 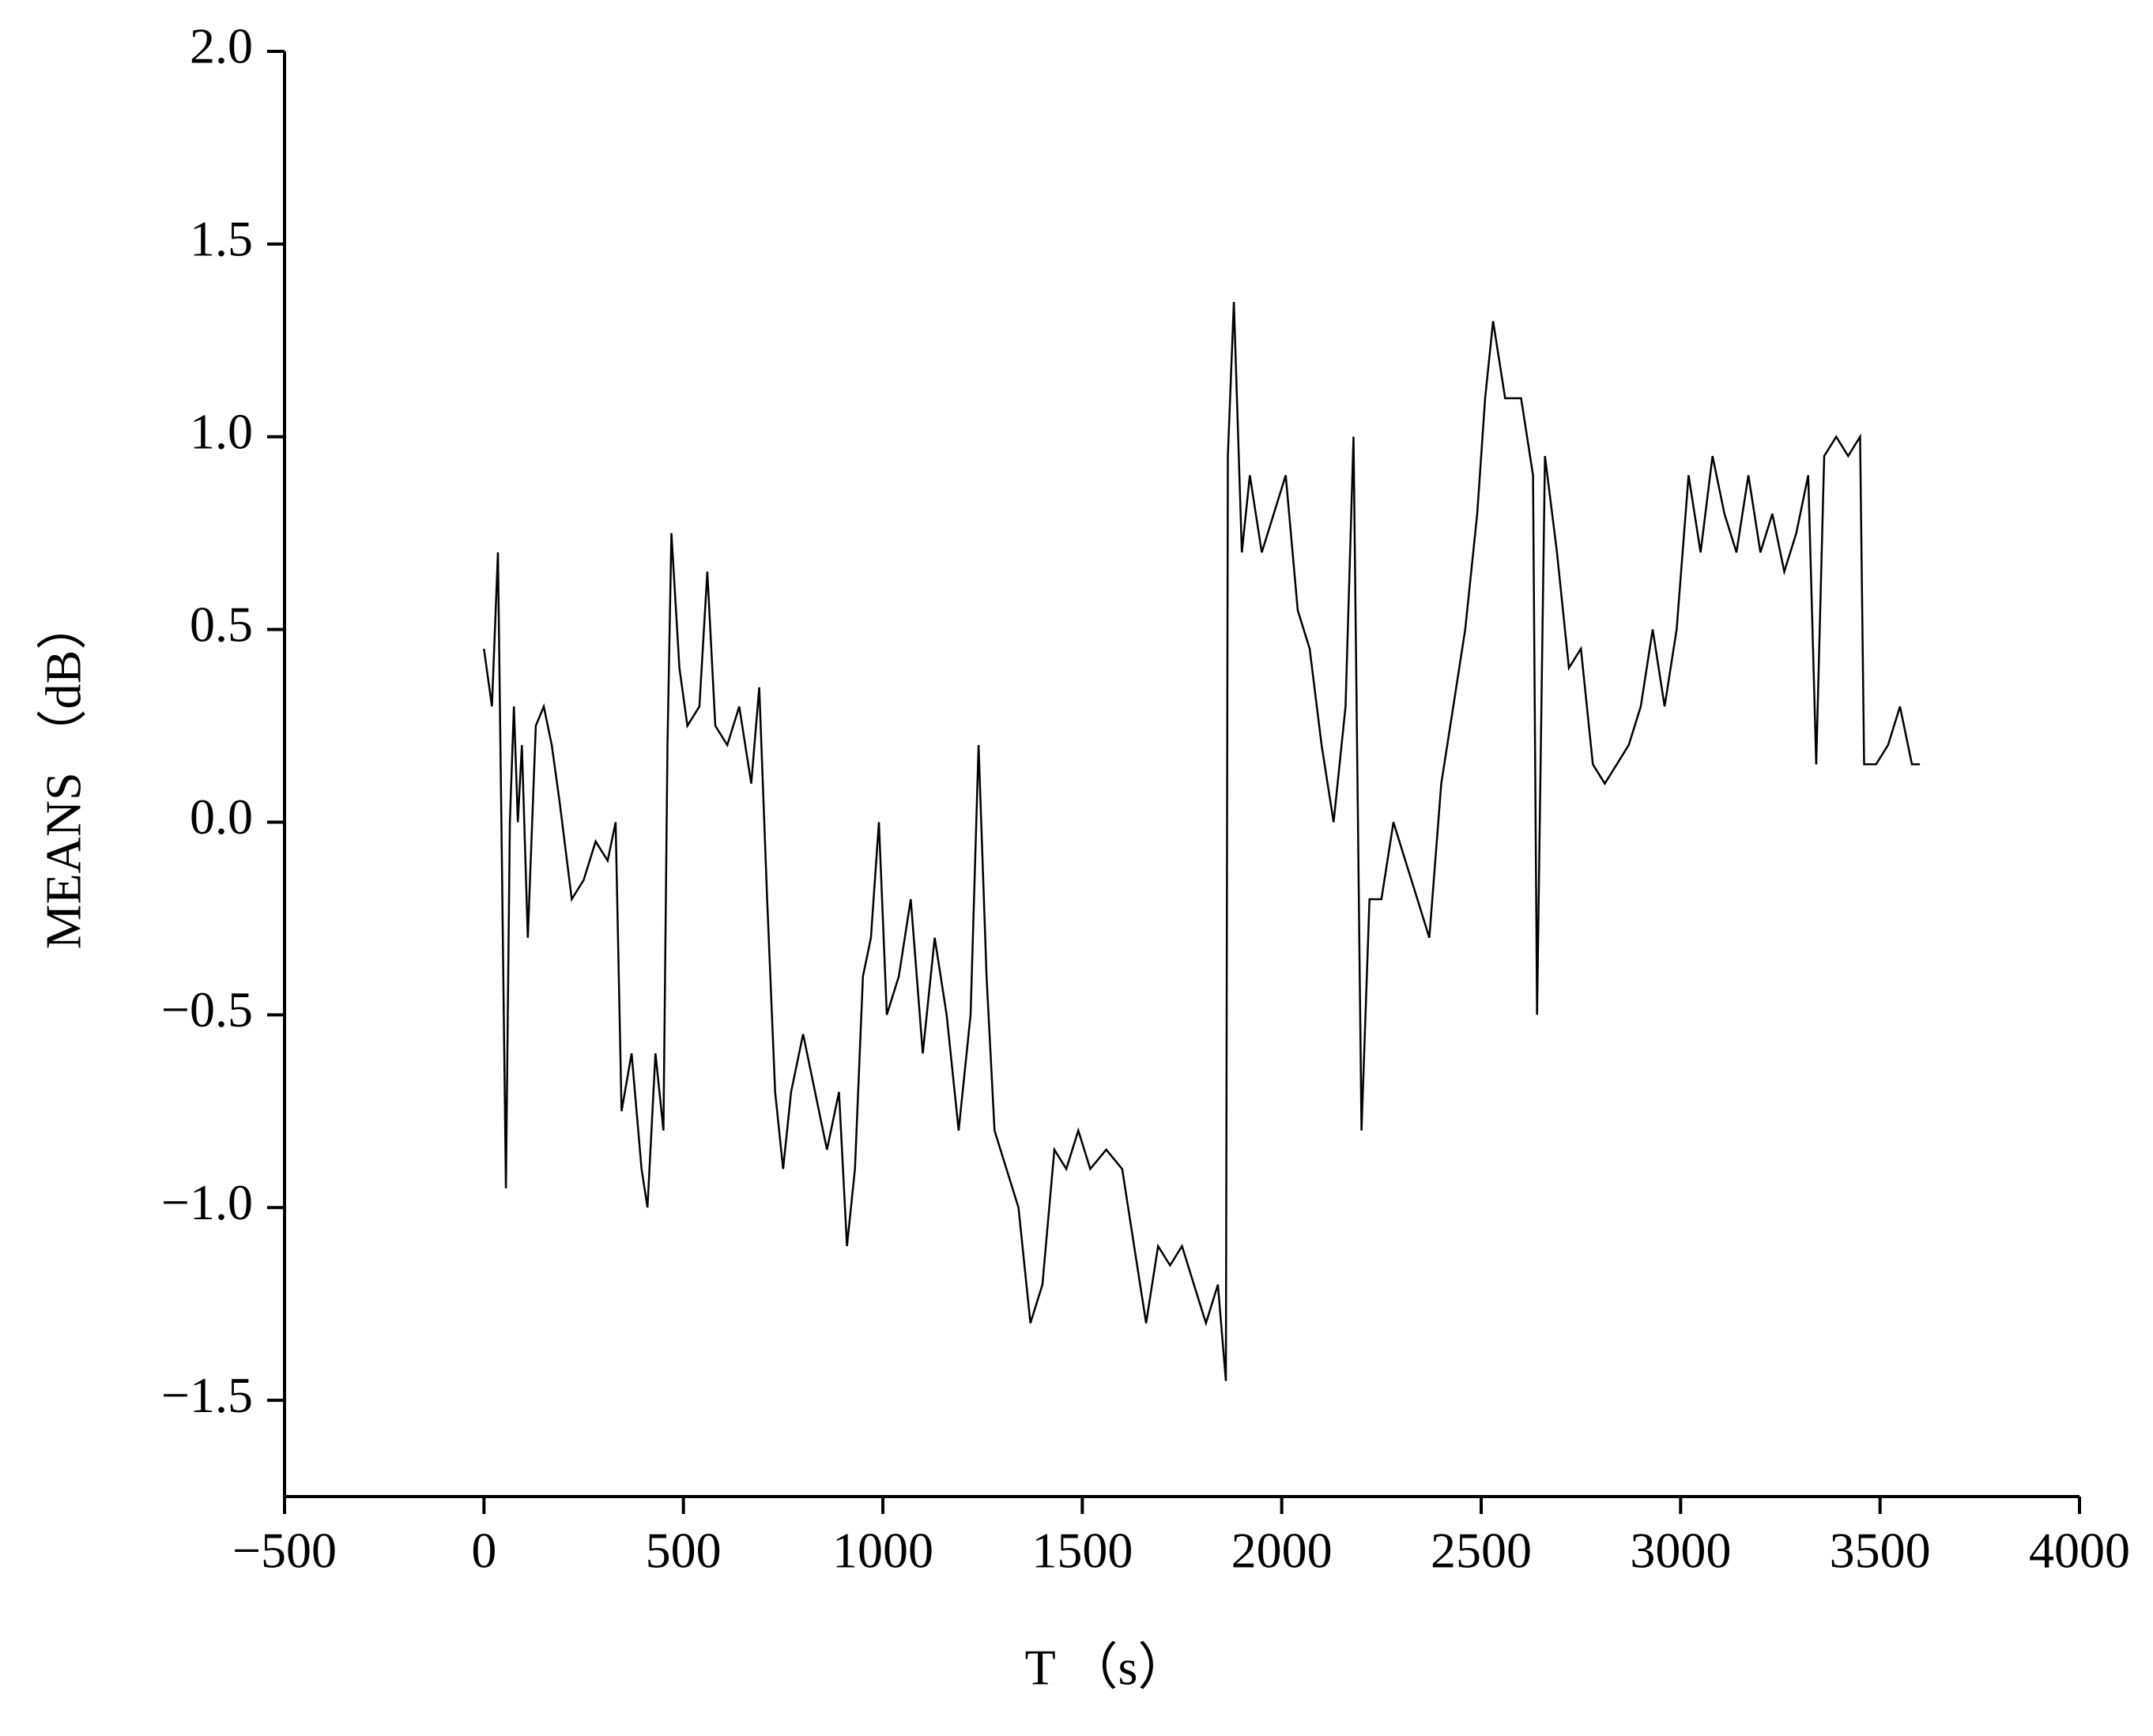 I want to click on y-tick-label: 0.0, so click(x=221, y=817).